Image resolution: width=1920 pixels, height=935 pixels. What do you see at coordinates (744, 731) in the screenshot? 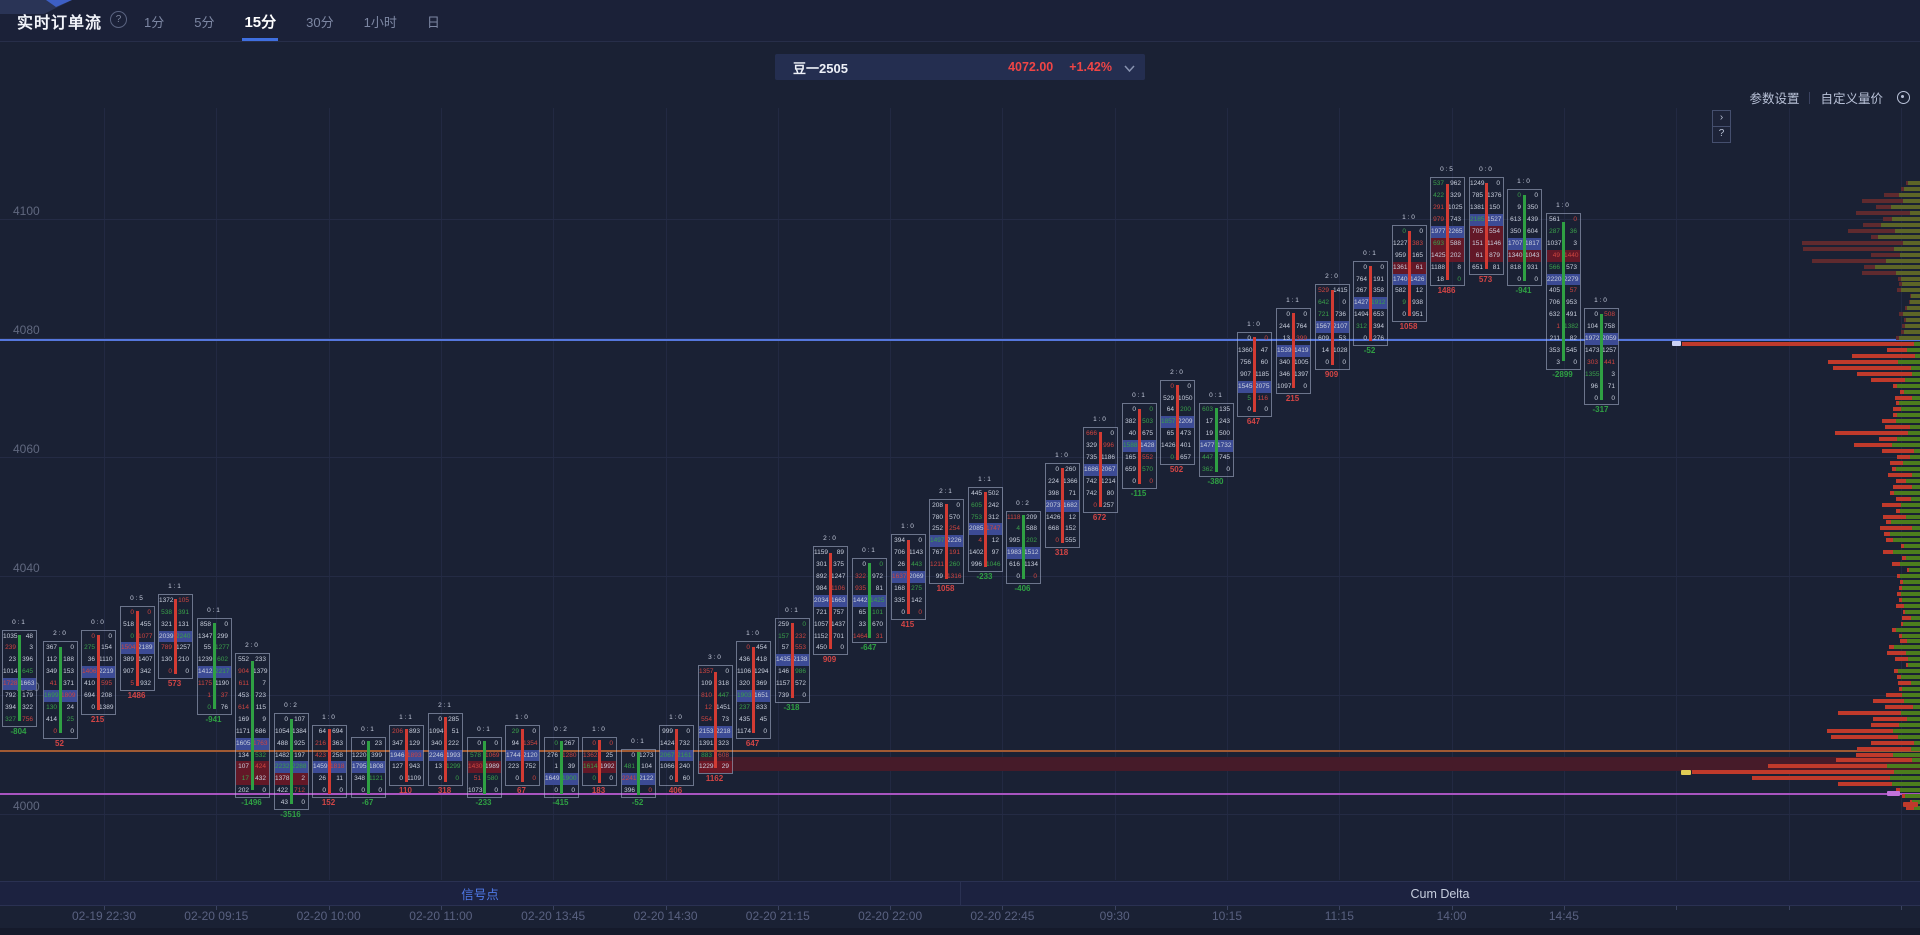
I see `bid-volume-cell: 1174` at bounding box center [744, 731].